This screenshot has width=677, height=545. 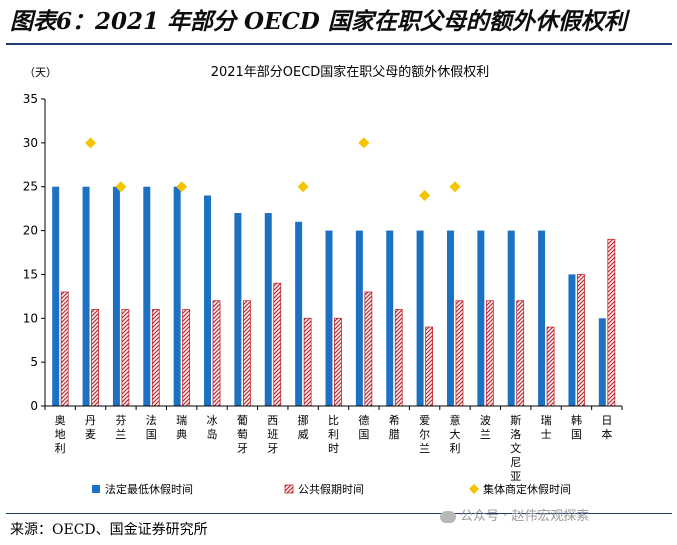 I want to click on wechat-icon, so click(x=448, y=516).